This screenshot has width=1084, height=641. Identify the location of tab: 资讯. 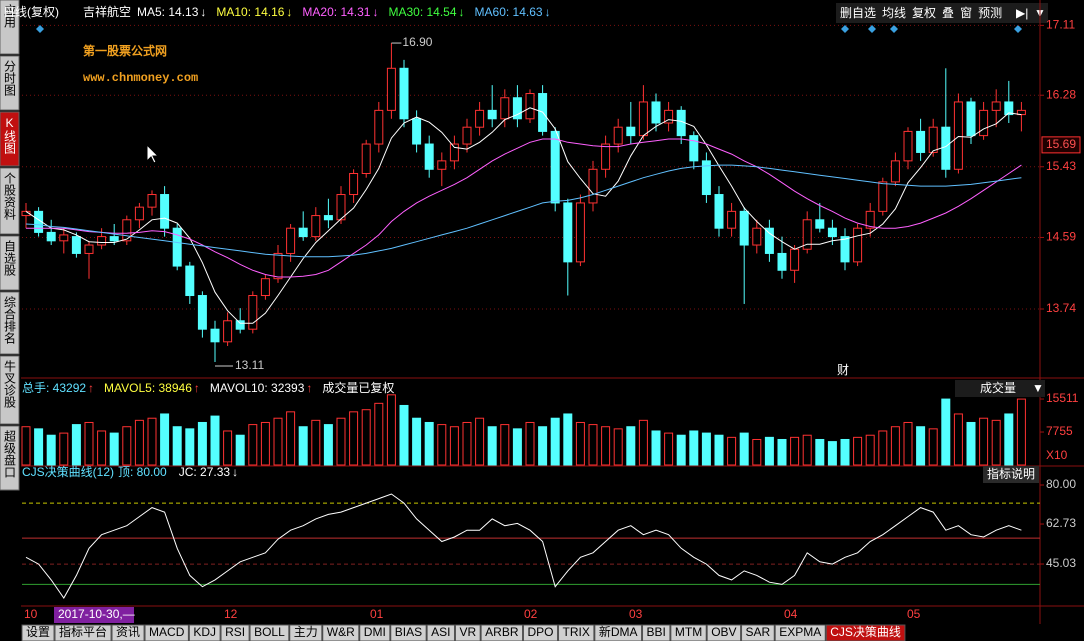
(128, 632).